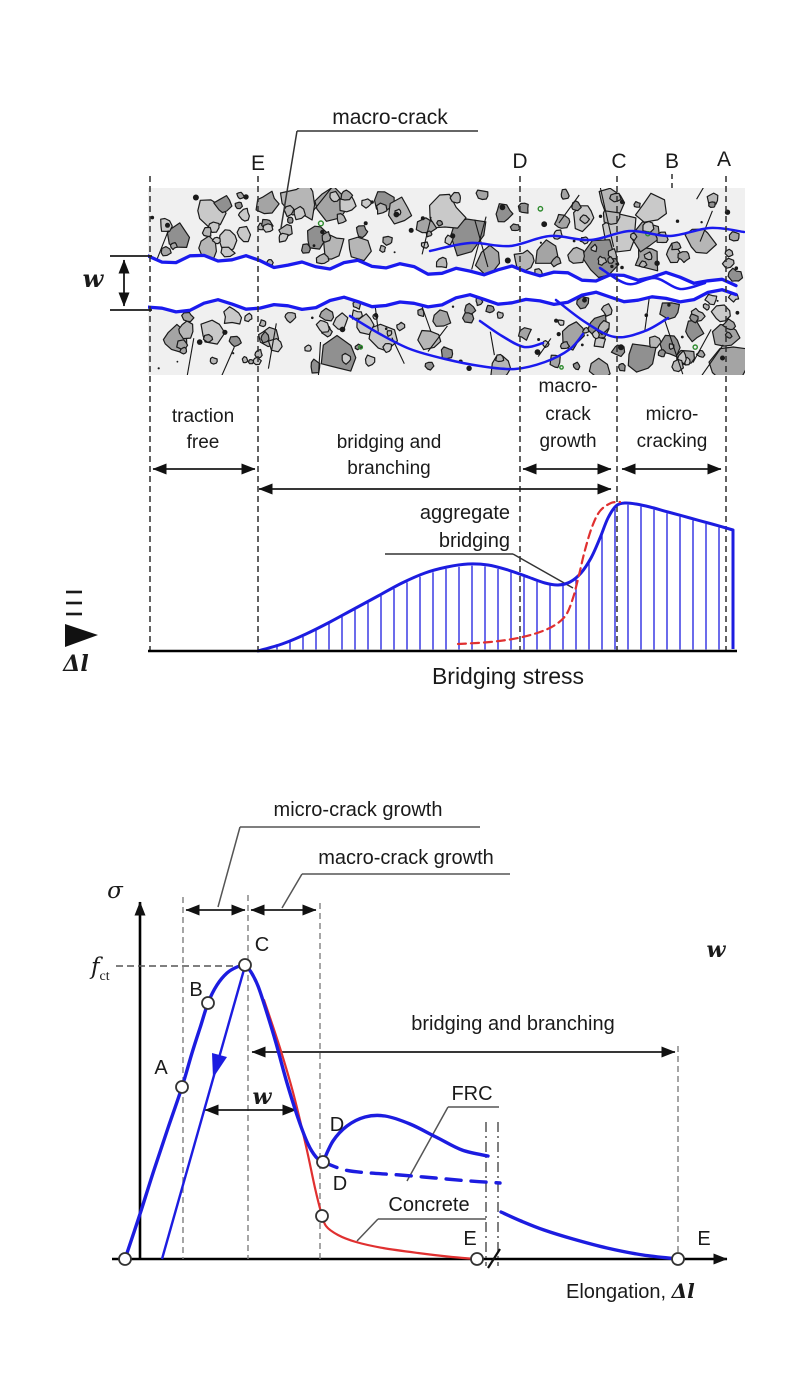  What do you see at coordinates (567, 386) in the screenshot?
I see `zone-macro-line1: macro-` at bounding box center [567, 386].